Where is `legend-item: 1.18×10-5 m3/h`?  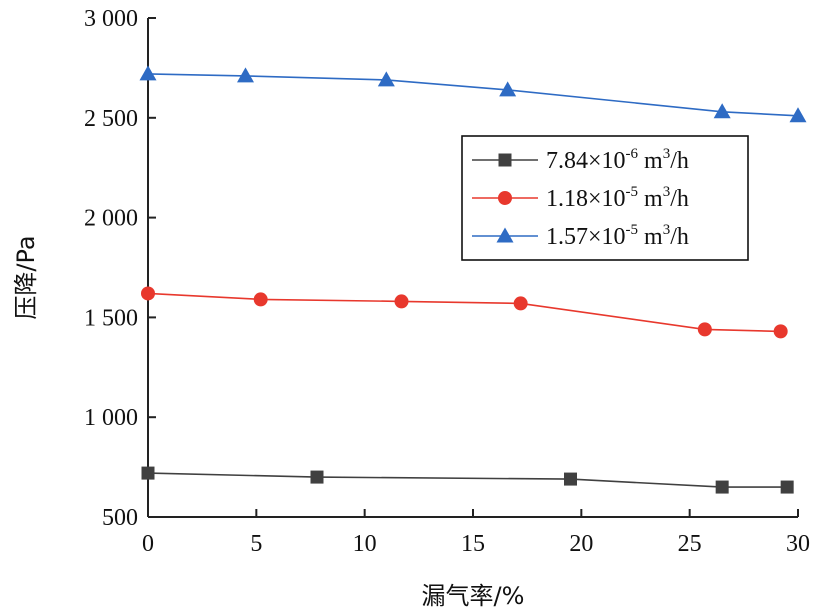
legend-item: 1.18×10-5 m3/h is located at coordinates (580, 198).